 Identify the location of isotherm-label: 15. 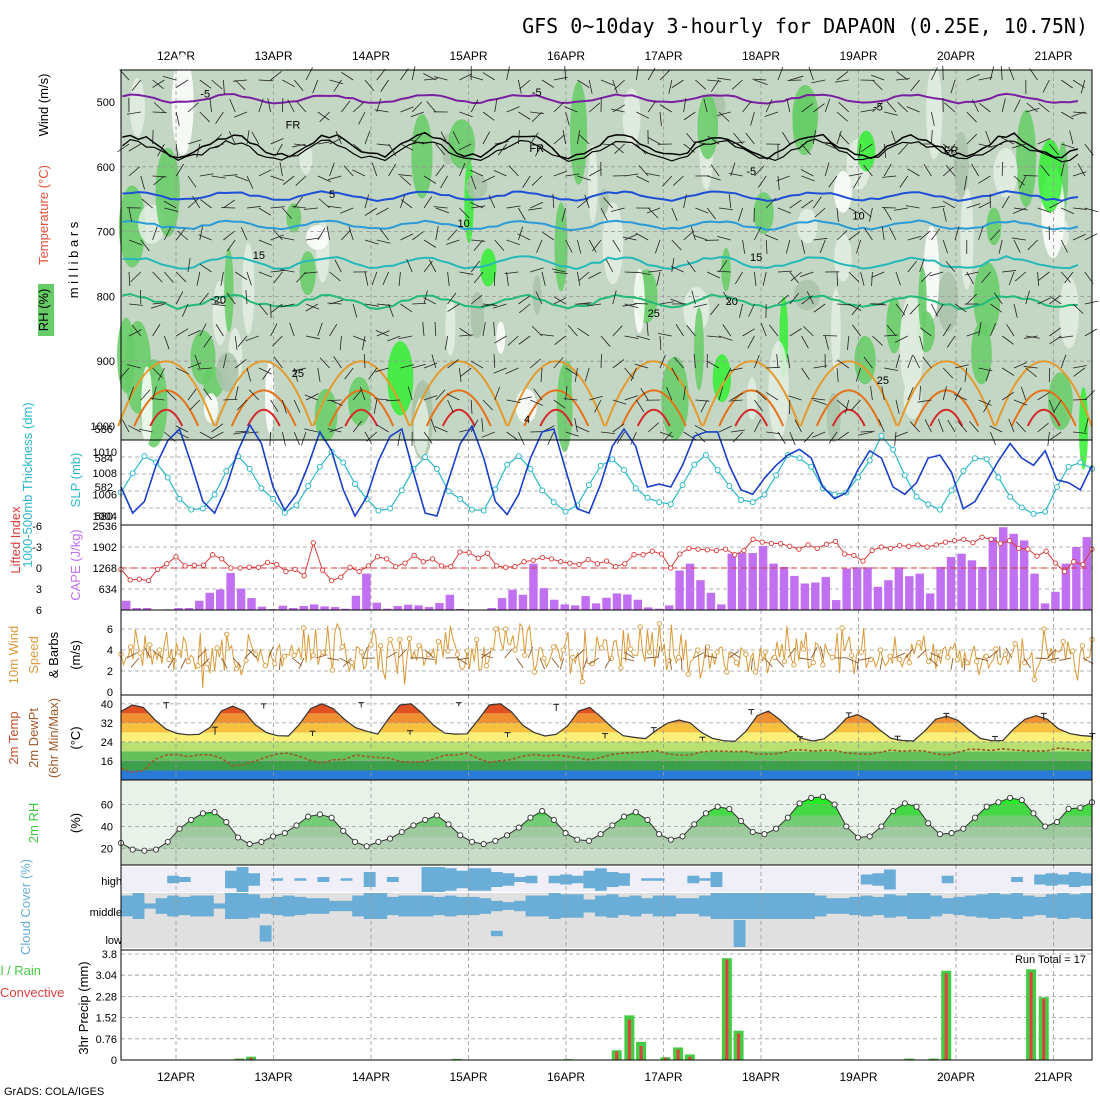
(259, 256).